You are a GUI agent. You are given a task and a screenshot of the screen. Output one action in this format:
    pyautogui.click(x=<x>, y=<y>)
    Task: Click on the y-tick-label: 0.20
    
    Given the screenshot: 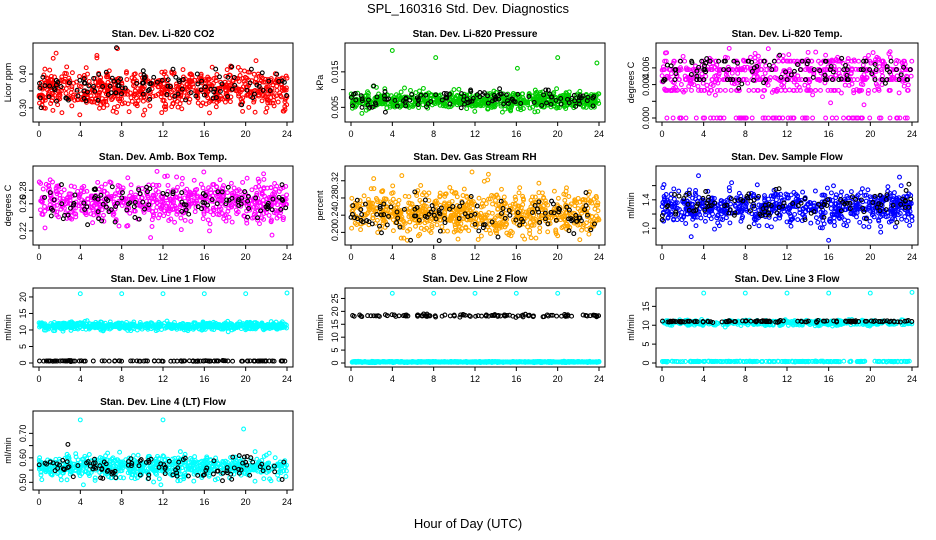 What is the action you would take?
    pyautogui.click(x=335, y=233)
    